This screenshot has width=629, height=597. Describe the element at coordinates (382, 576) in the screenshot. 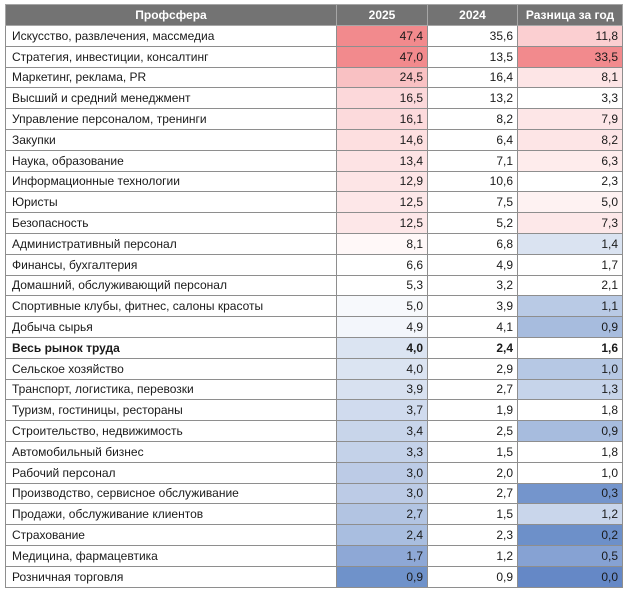

I see `cell-2025: 0,9` at that location.